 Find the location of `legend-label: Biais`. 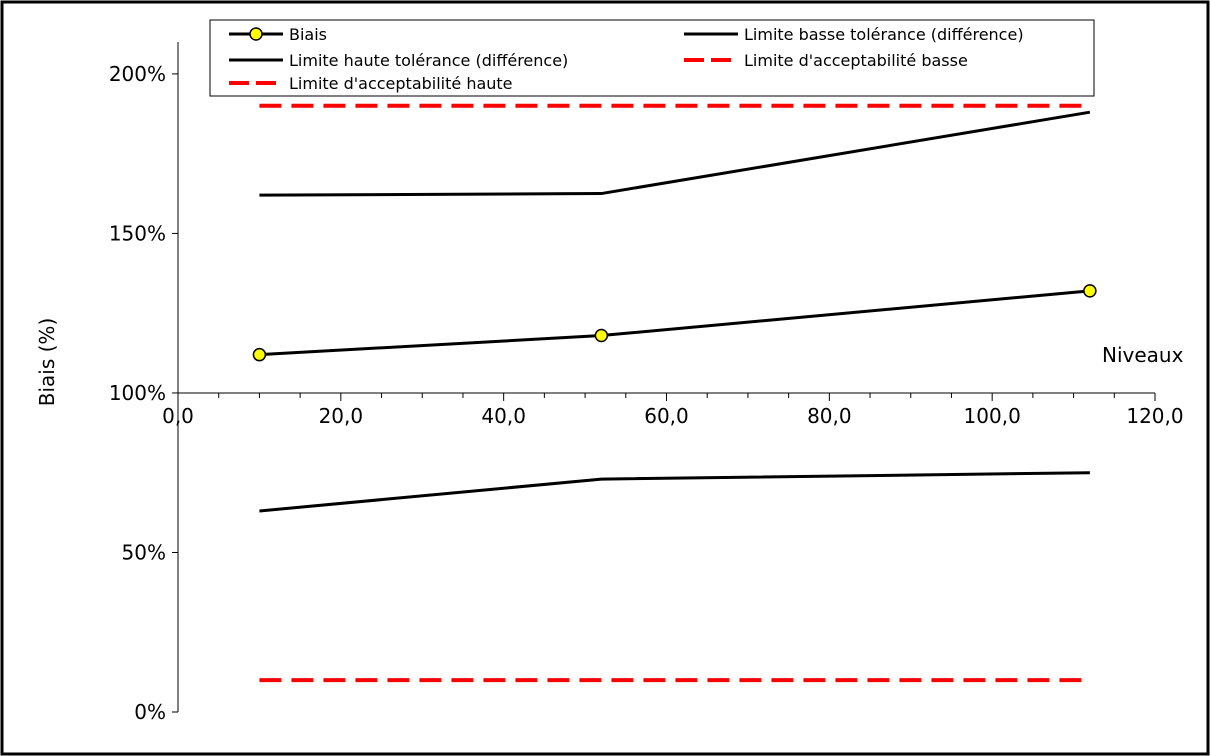

legend-label: Biais is located at coordinates (308, 34).